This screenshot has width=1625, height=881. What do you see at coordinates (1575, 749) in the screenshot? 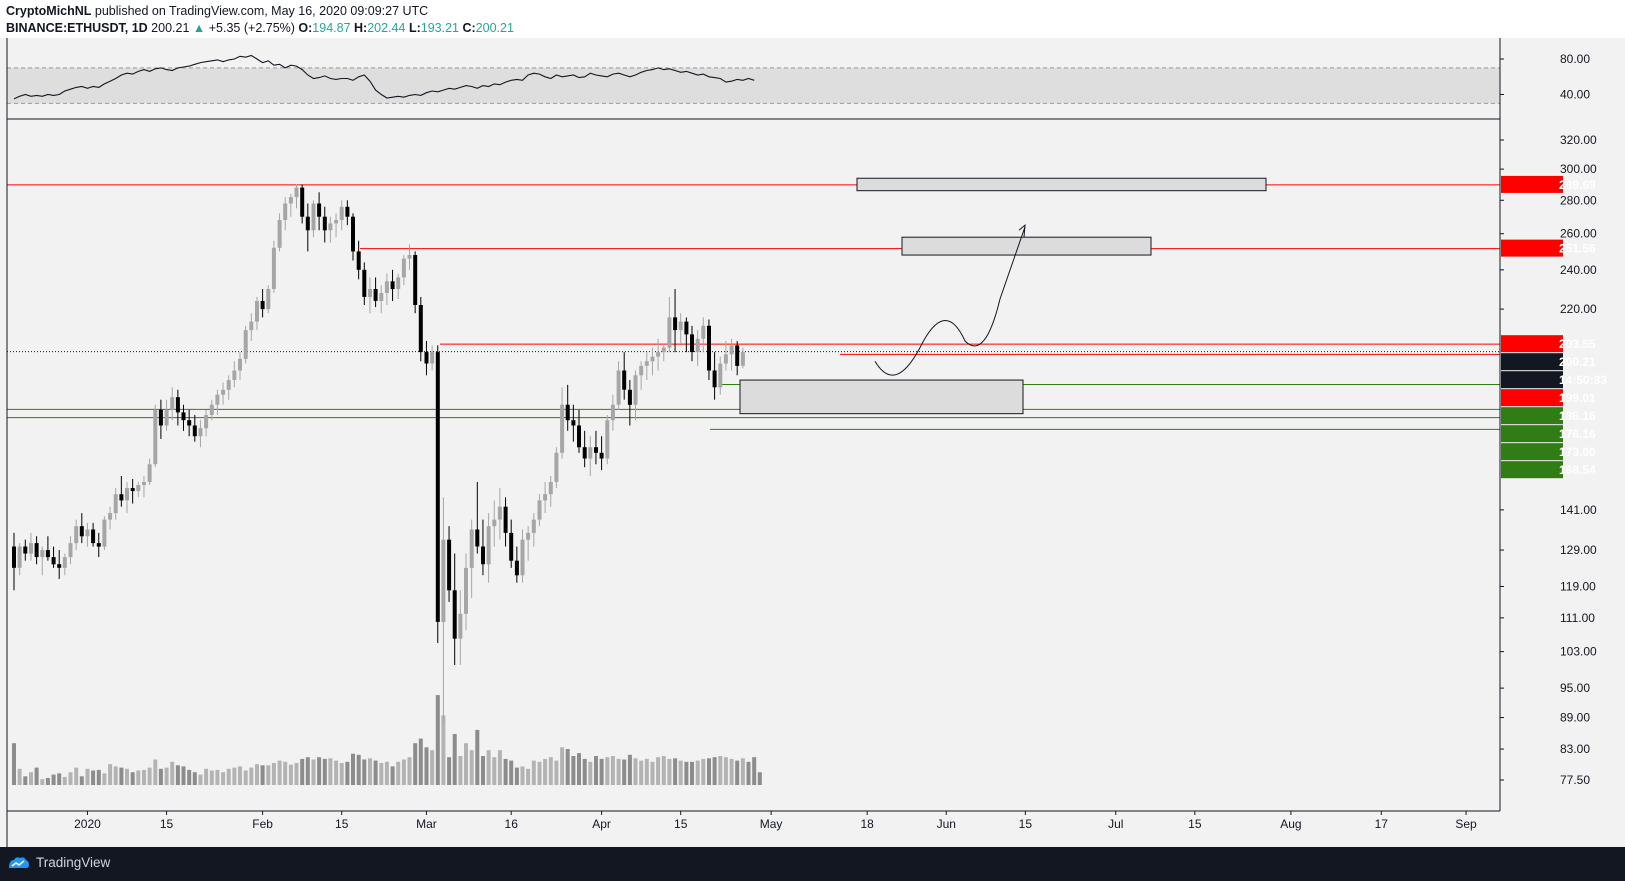
I see `price-axis-label: 83.00` at bounding box center [1575, 749].